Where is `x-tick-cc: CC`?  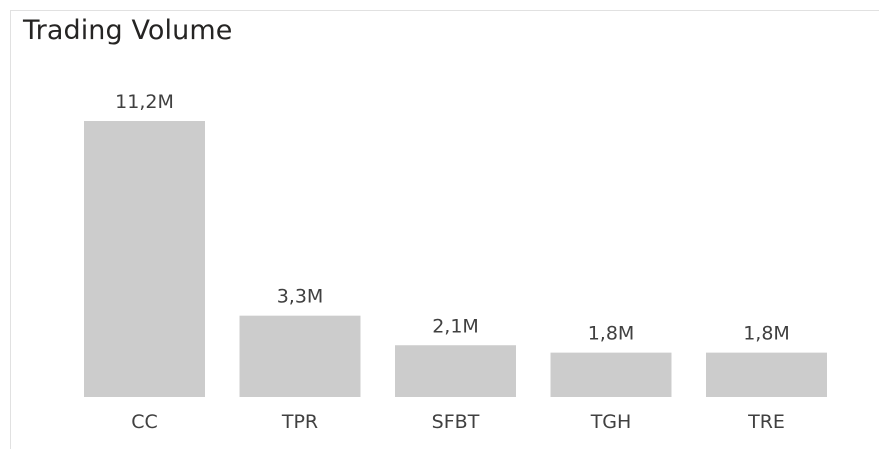
x-tick-cc: CC is located at coordinates (144, 422).